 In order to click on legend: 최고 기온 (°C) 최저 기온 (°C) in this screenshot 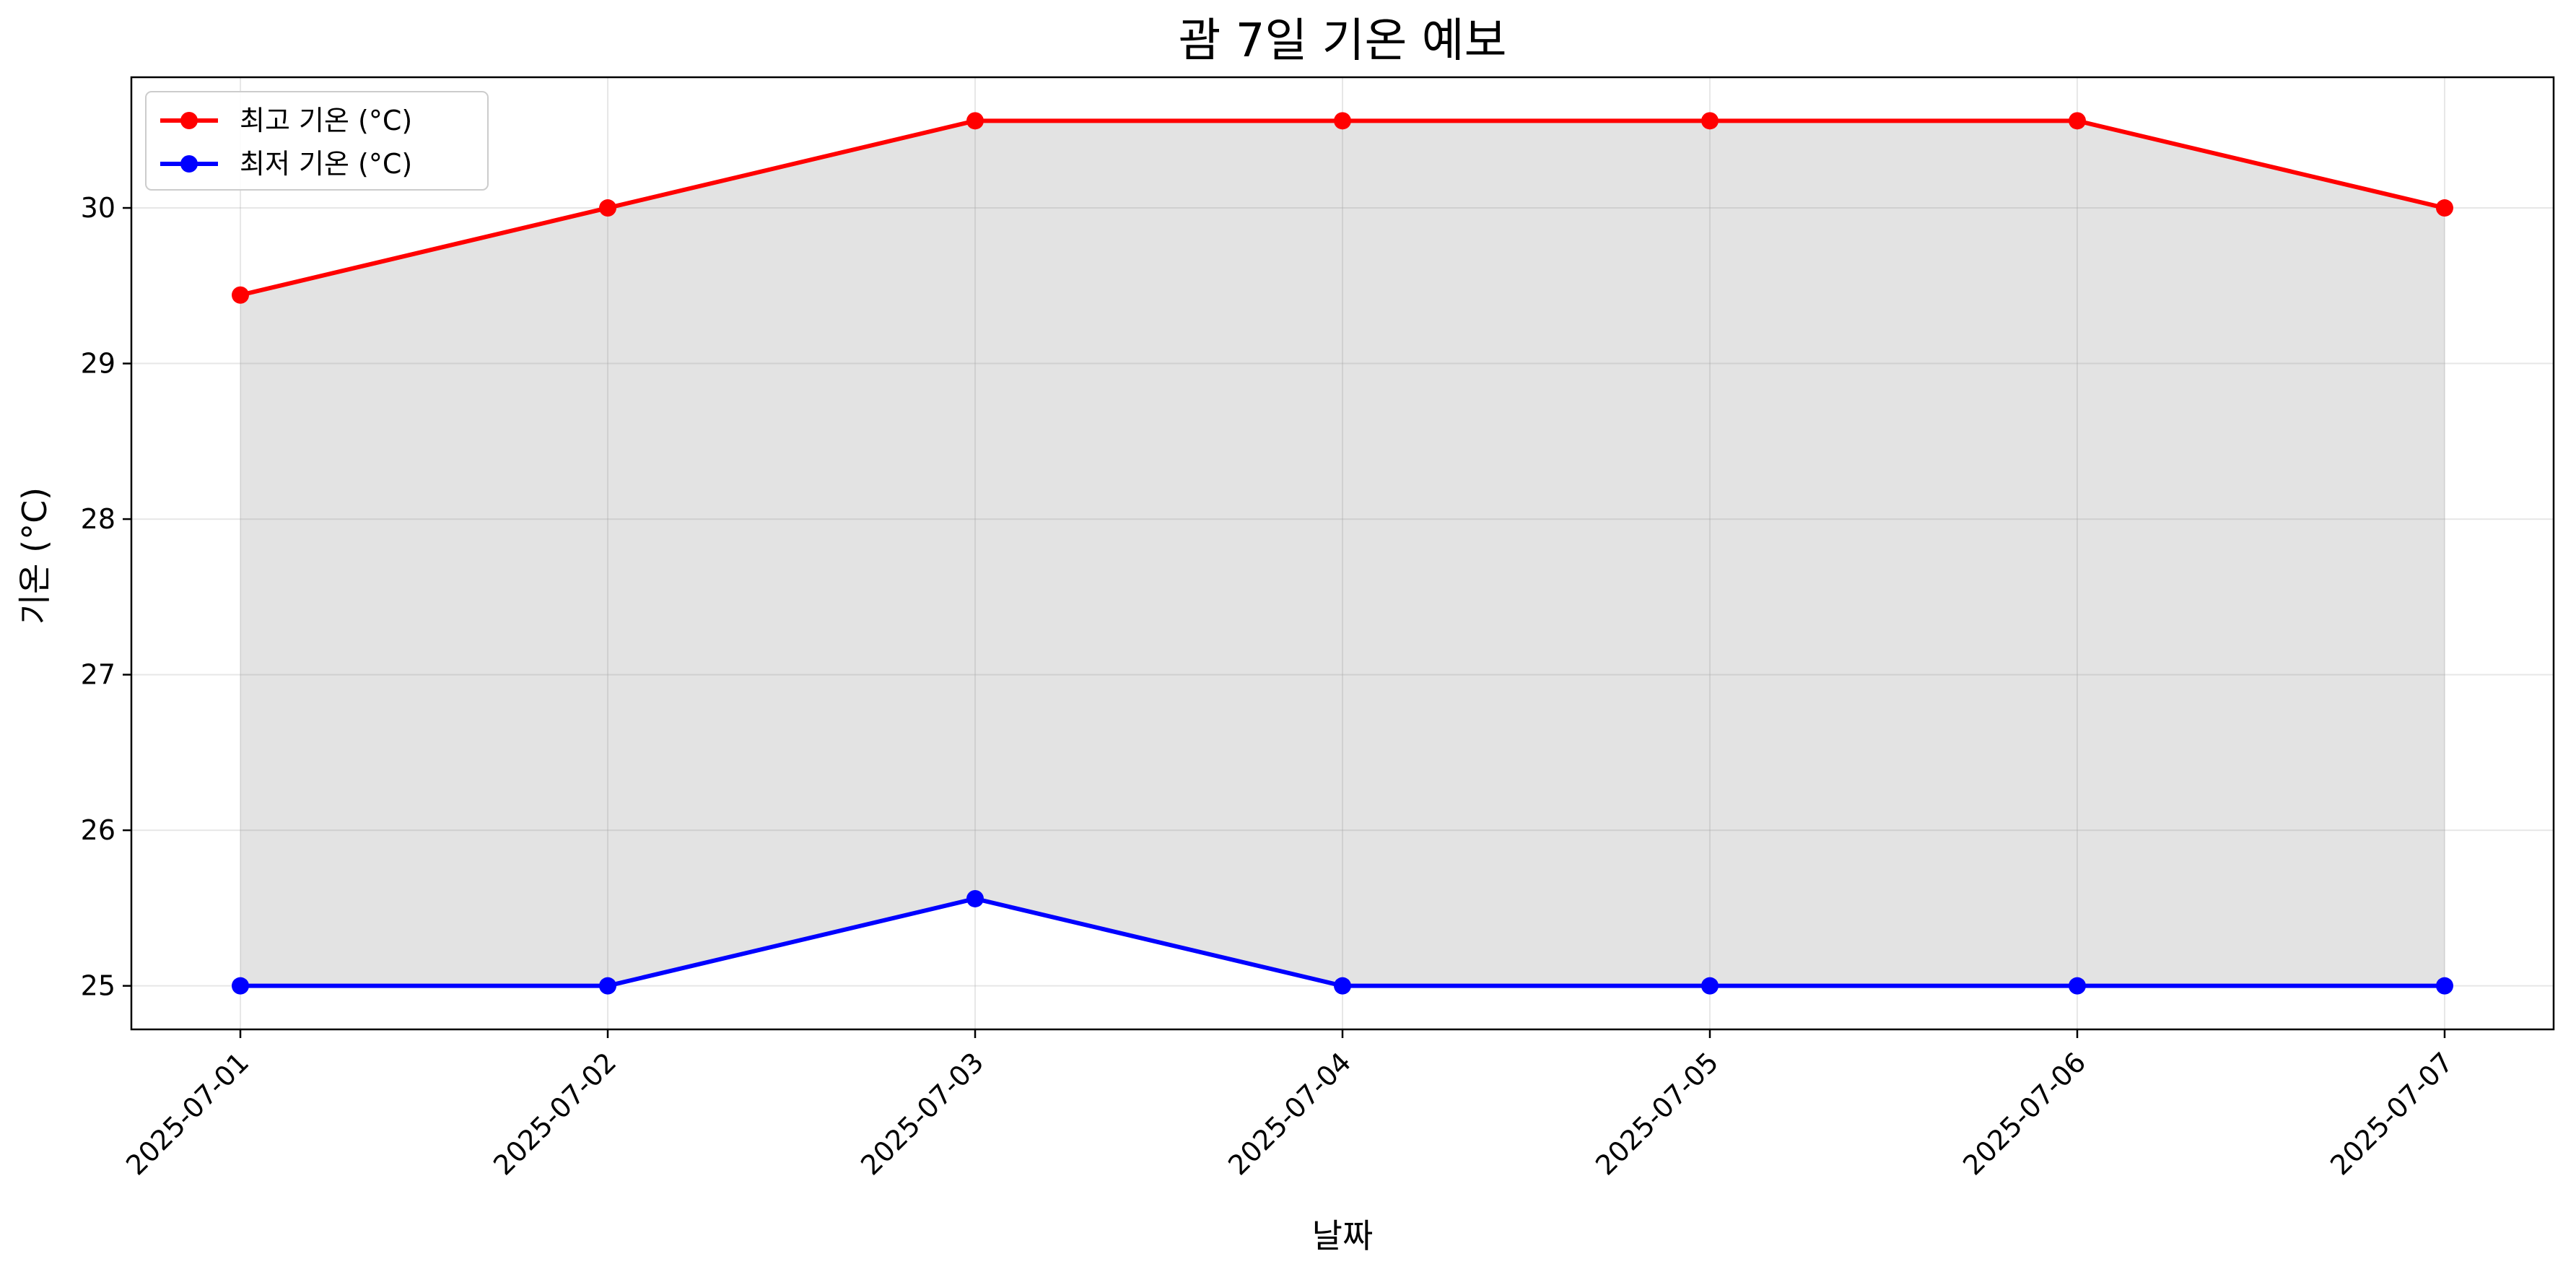, I will do `click(317, 141)`.